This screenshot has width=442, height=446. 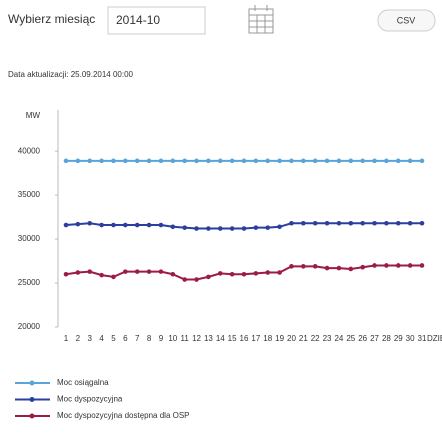 I want to click on y-tick-label: 25000, so click(x=29, y=282).